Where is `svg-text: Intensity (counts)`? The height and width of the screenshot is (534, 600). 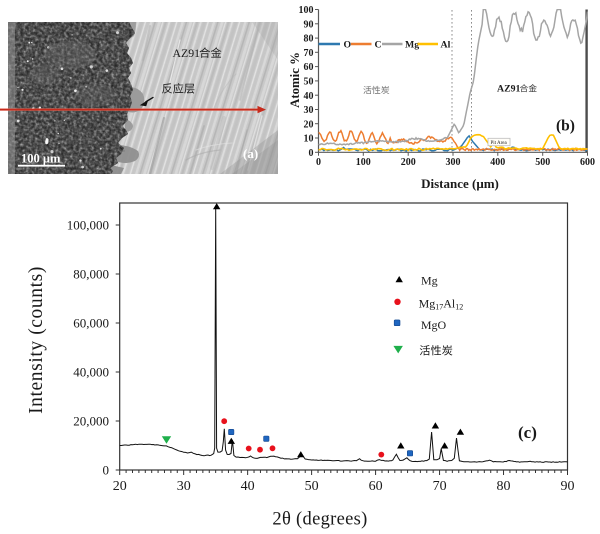 svg-text: Intensity (counts) is located at coordinates (36, 340).